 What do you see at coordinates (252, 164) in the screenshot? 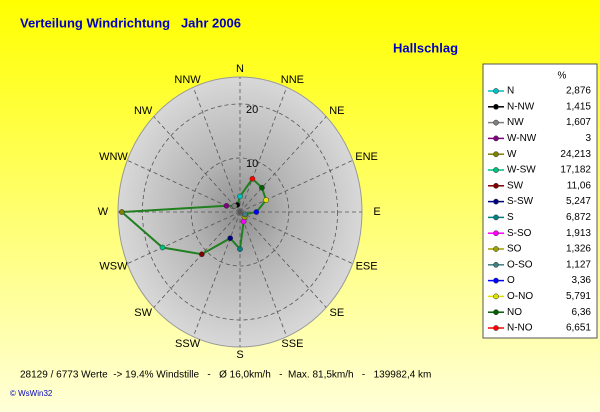
I see `r-tick-label: 10` at bounding box center [252, 164].